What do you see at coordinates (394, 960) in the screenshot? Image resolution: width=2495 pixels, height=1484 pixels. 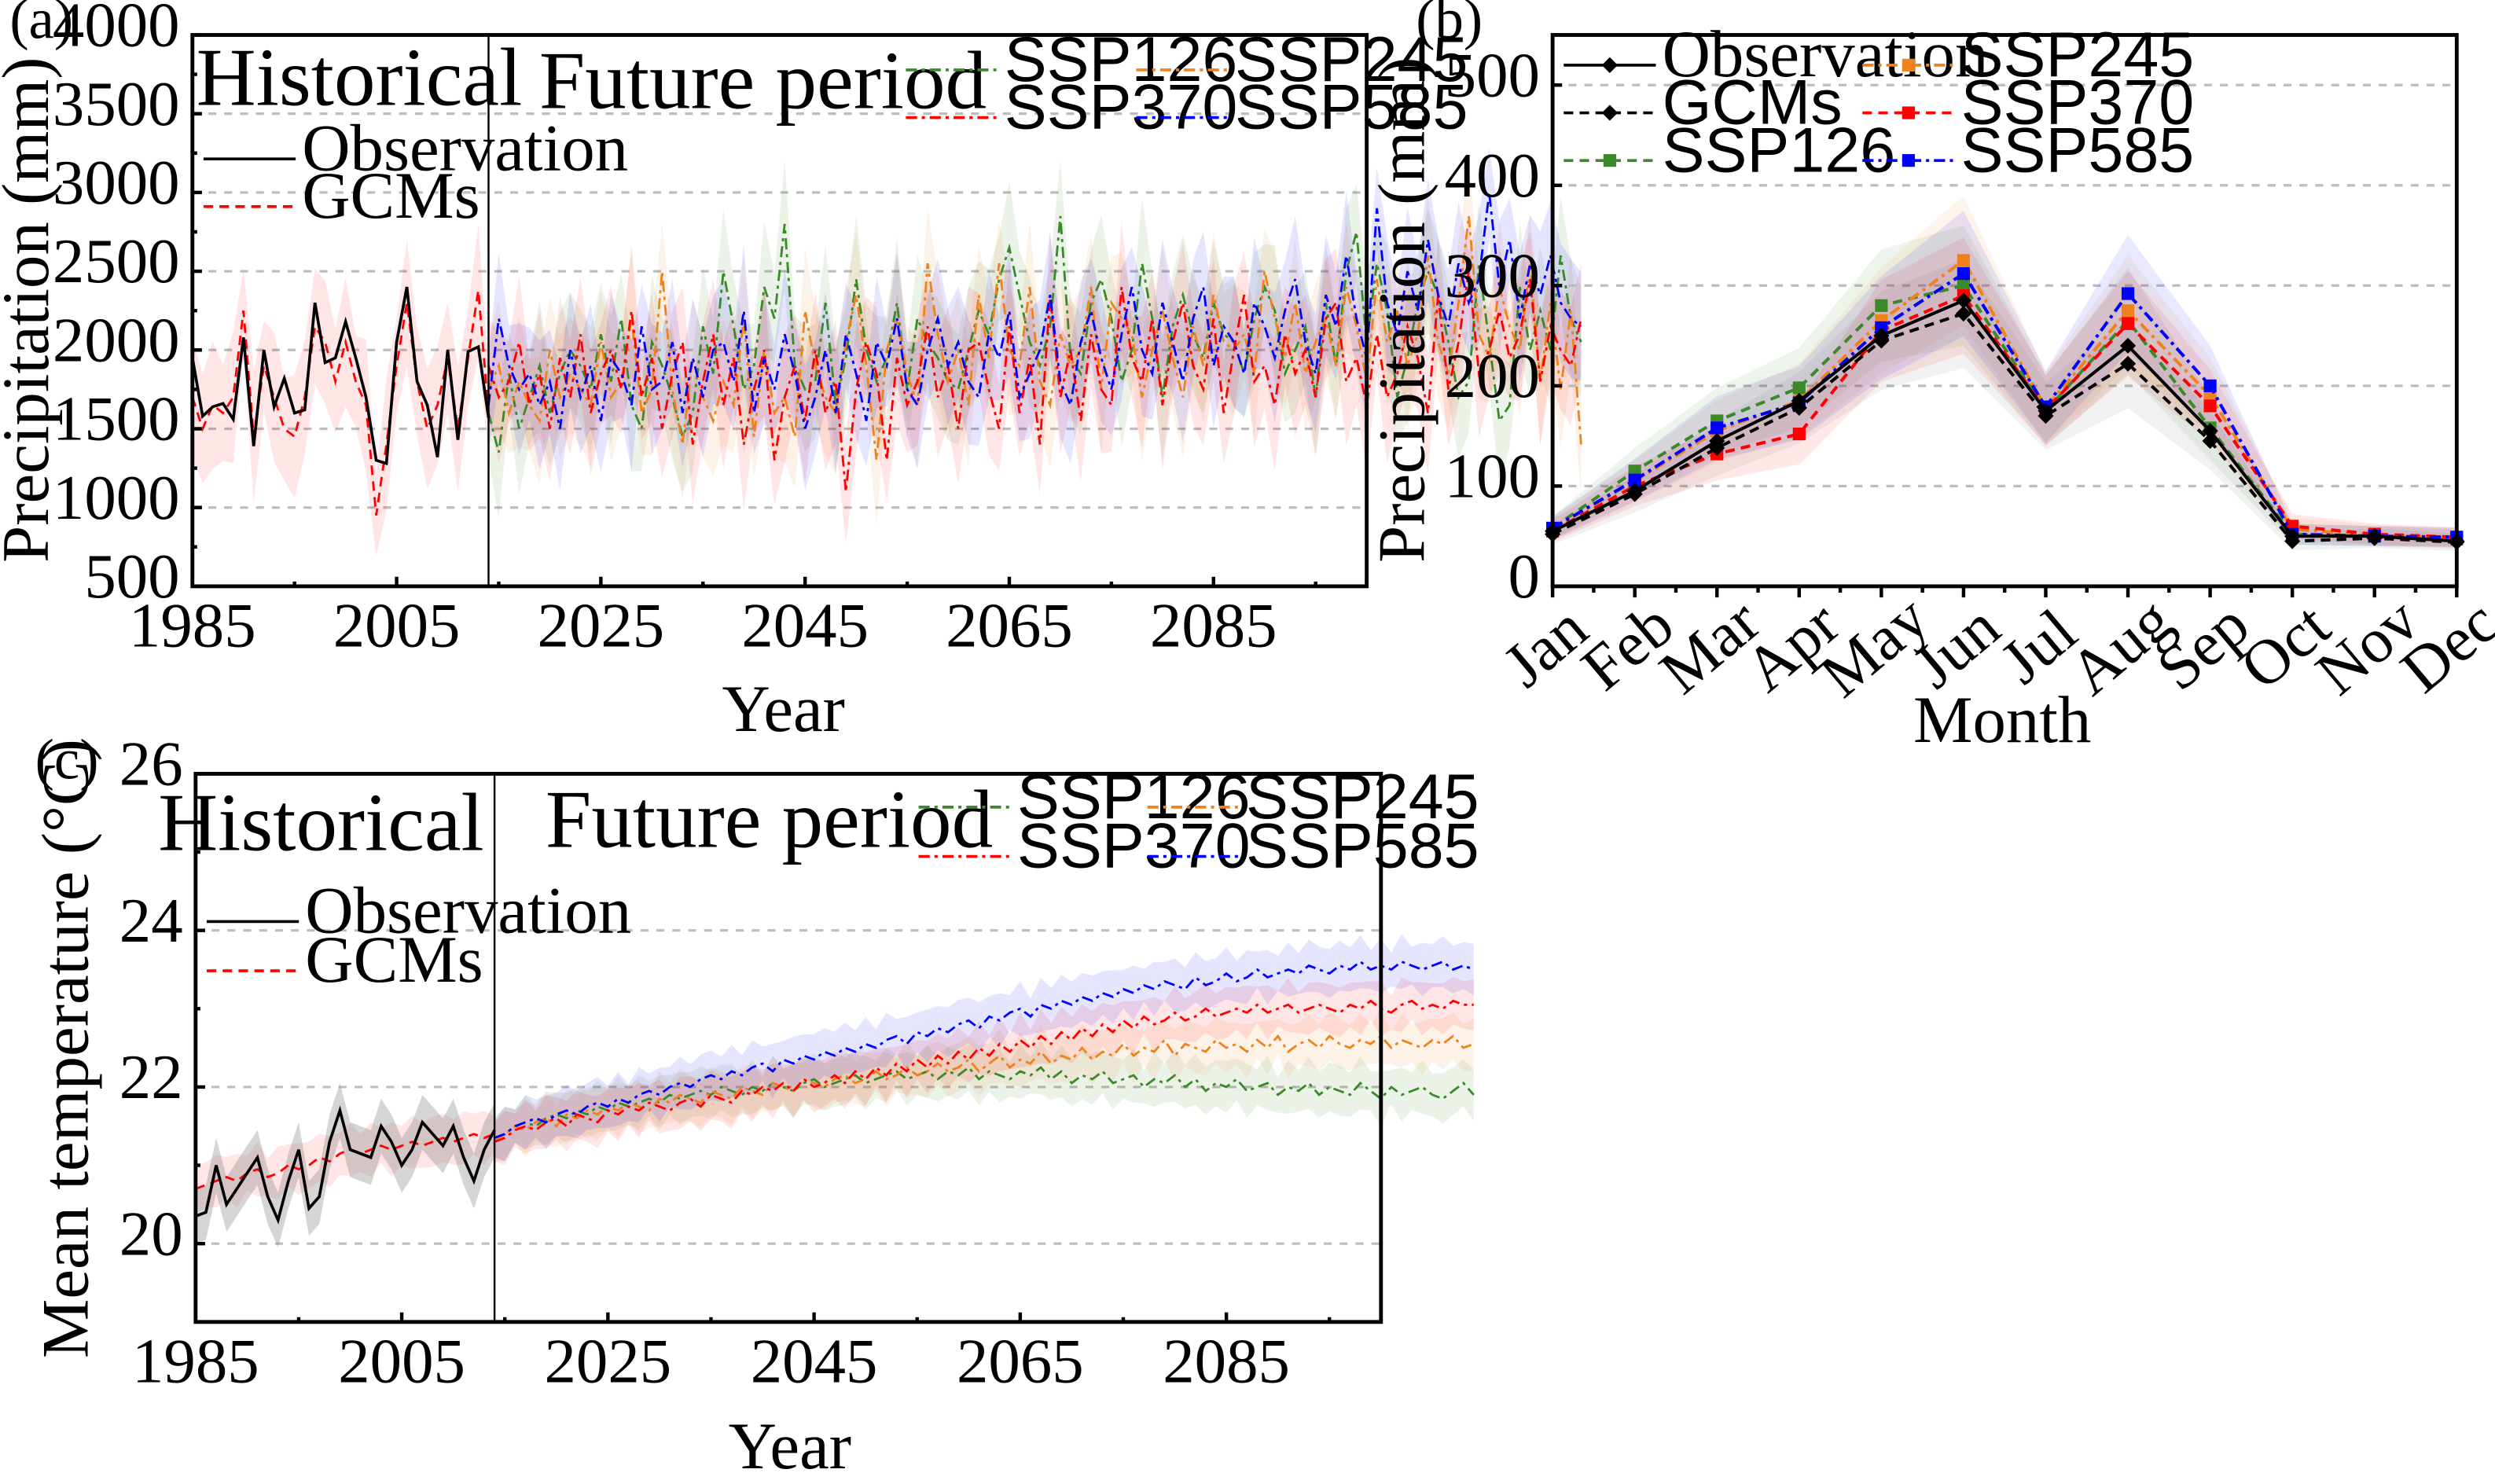 I see `panel-c-legend-label-gcms: GCMs` at bounding box center [394, 960].